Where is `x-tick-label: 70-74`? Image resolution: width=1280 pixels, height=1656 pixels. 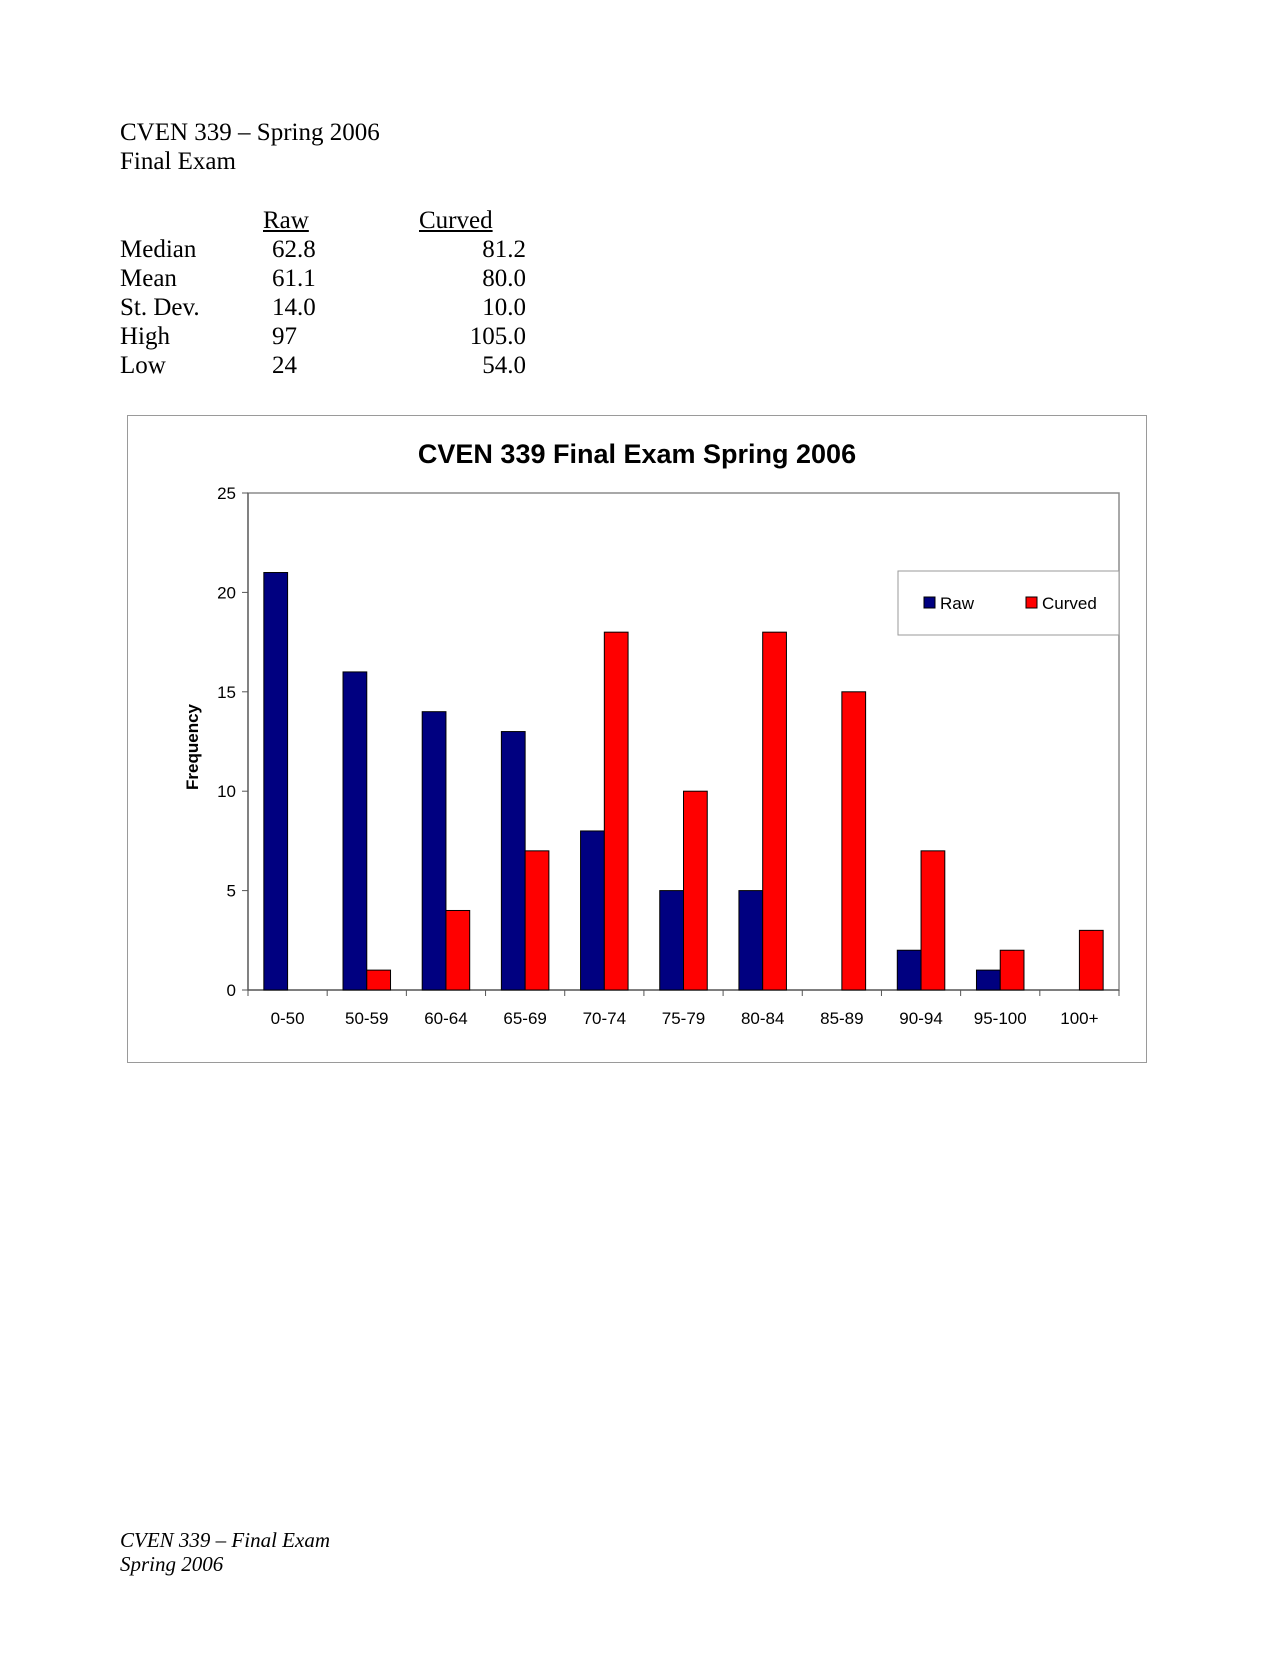
x-tick-label: 70-74 is located at coordinates (604, 1018).